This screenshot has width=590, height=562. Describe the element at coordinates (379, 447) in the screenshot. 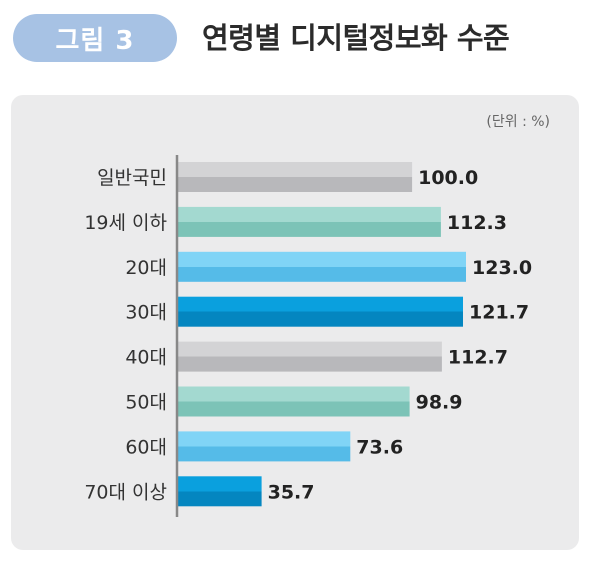

I see `value-label: 73.6` at that location.